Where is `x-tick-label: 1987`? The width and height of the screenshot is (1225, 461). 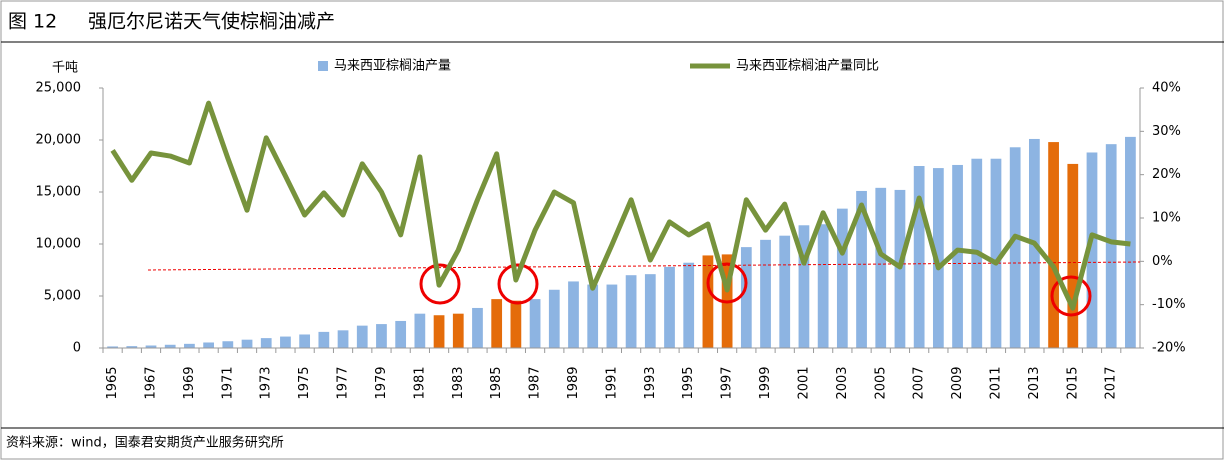 x-tick-label: 1987 is located at coordinates (535, 382).